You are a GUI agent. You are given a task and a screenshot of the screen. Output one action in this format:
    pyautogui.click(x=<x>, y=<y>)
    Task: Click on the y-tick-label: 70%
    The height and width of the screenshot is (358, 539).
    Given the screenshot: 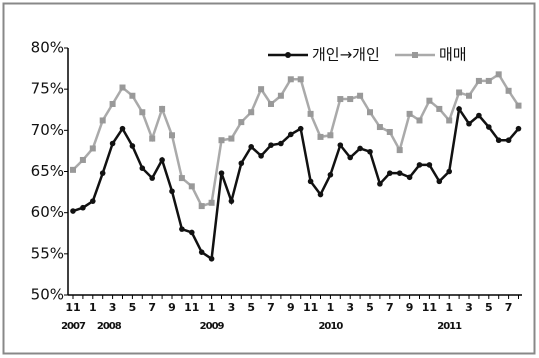 What is the action you would take?
    pyautogui.click(x=47, y=130)
    